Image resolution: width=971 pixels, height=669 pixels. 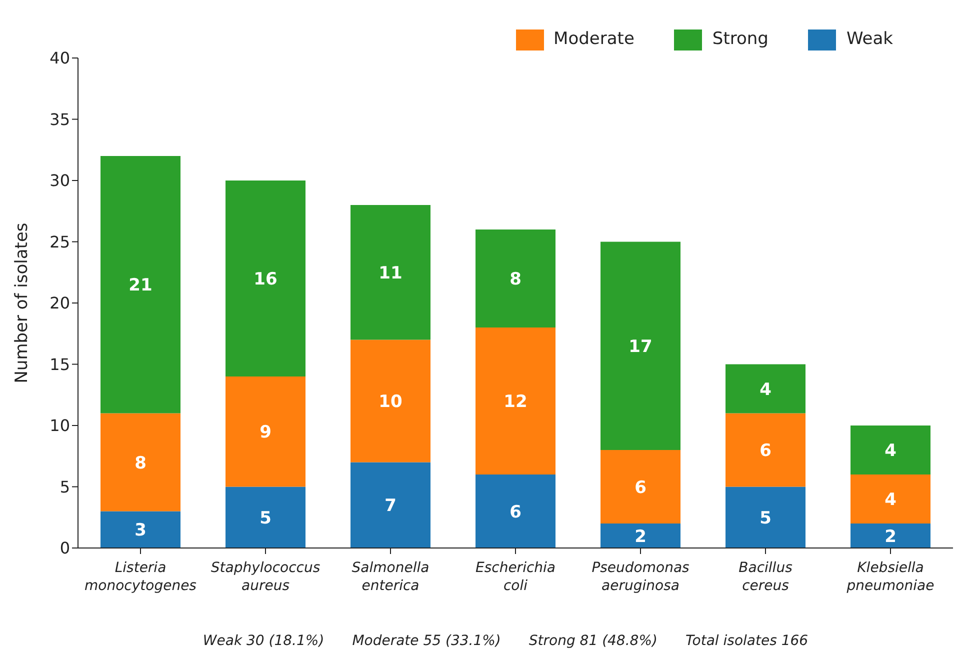 What do you see at coordinates (140, 577) in the screenshot?
I see `x-tick-label: Listeria monocytogenes` at bounding box center [140, 577].